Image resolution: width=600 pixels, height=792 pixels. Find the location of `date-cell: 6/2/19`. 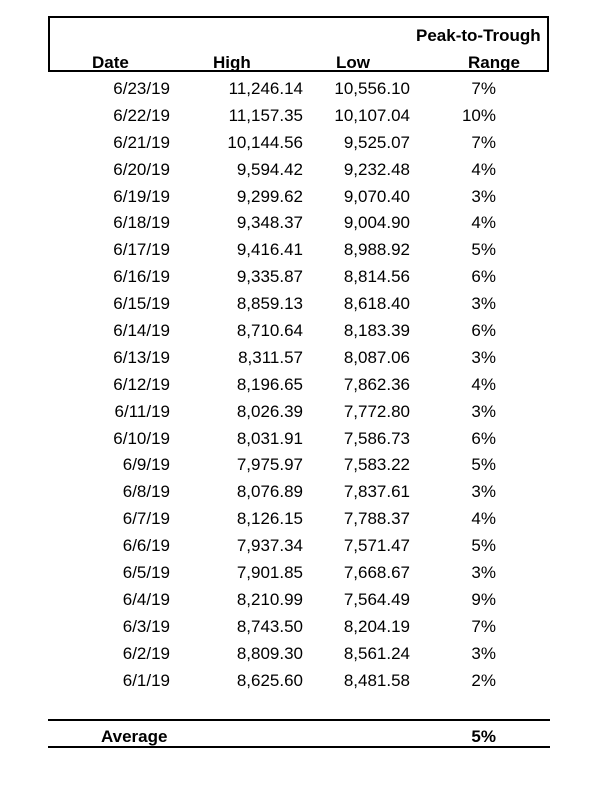

date-cell: 6/2/19 is located at coordinates (146, 653).